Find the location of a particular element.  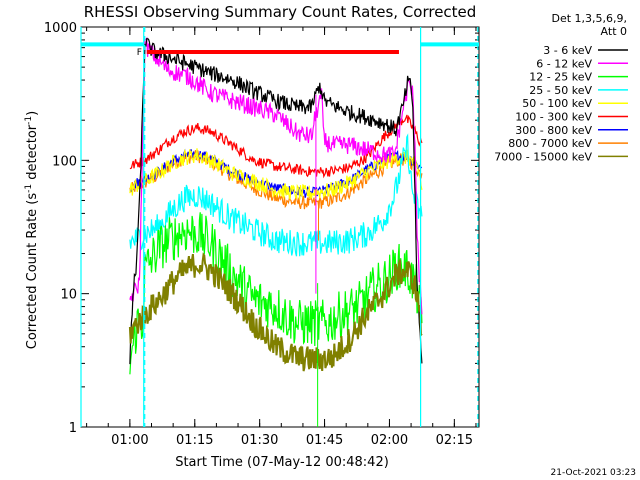

x-tick-label: 01:00 is located at coordinates (129, 440).